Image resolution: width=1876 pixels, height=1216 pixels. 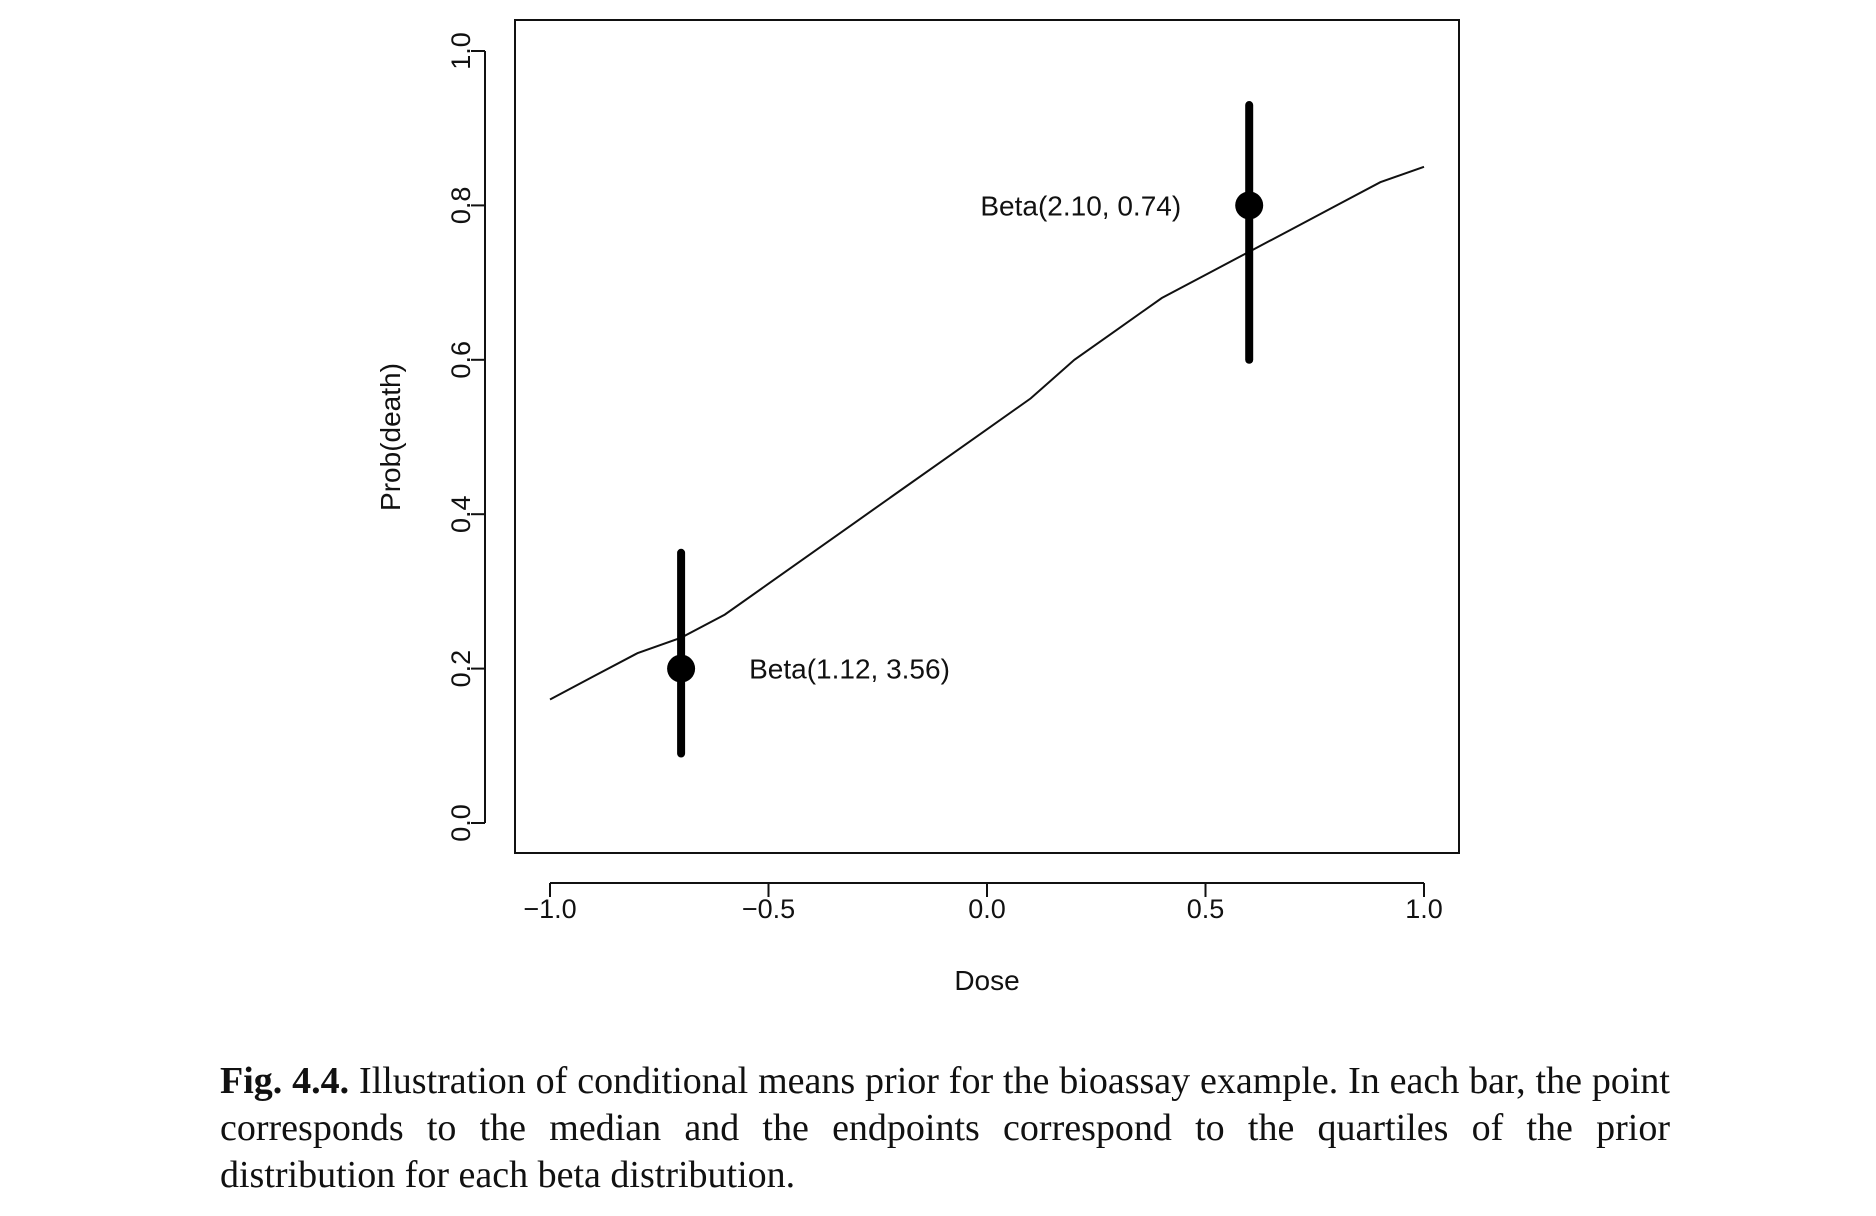 I want to click on y-axis-title: Prob(death), so click(x=390, y=437).